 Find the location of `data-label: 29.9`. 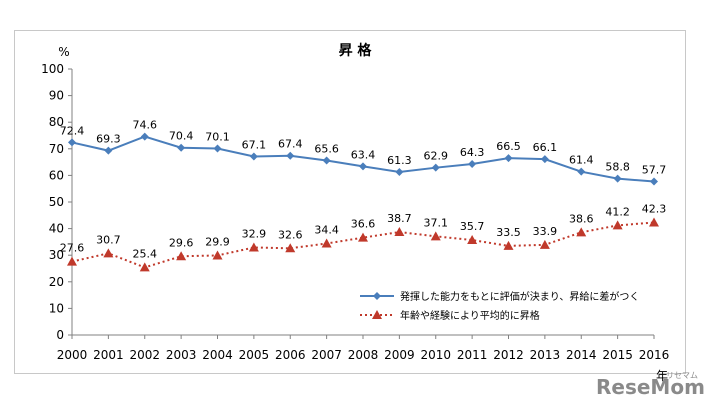

data-label: 29.9 is located at coordinates (217, 241).